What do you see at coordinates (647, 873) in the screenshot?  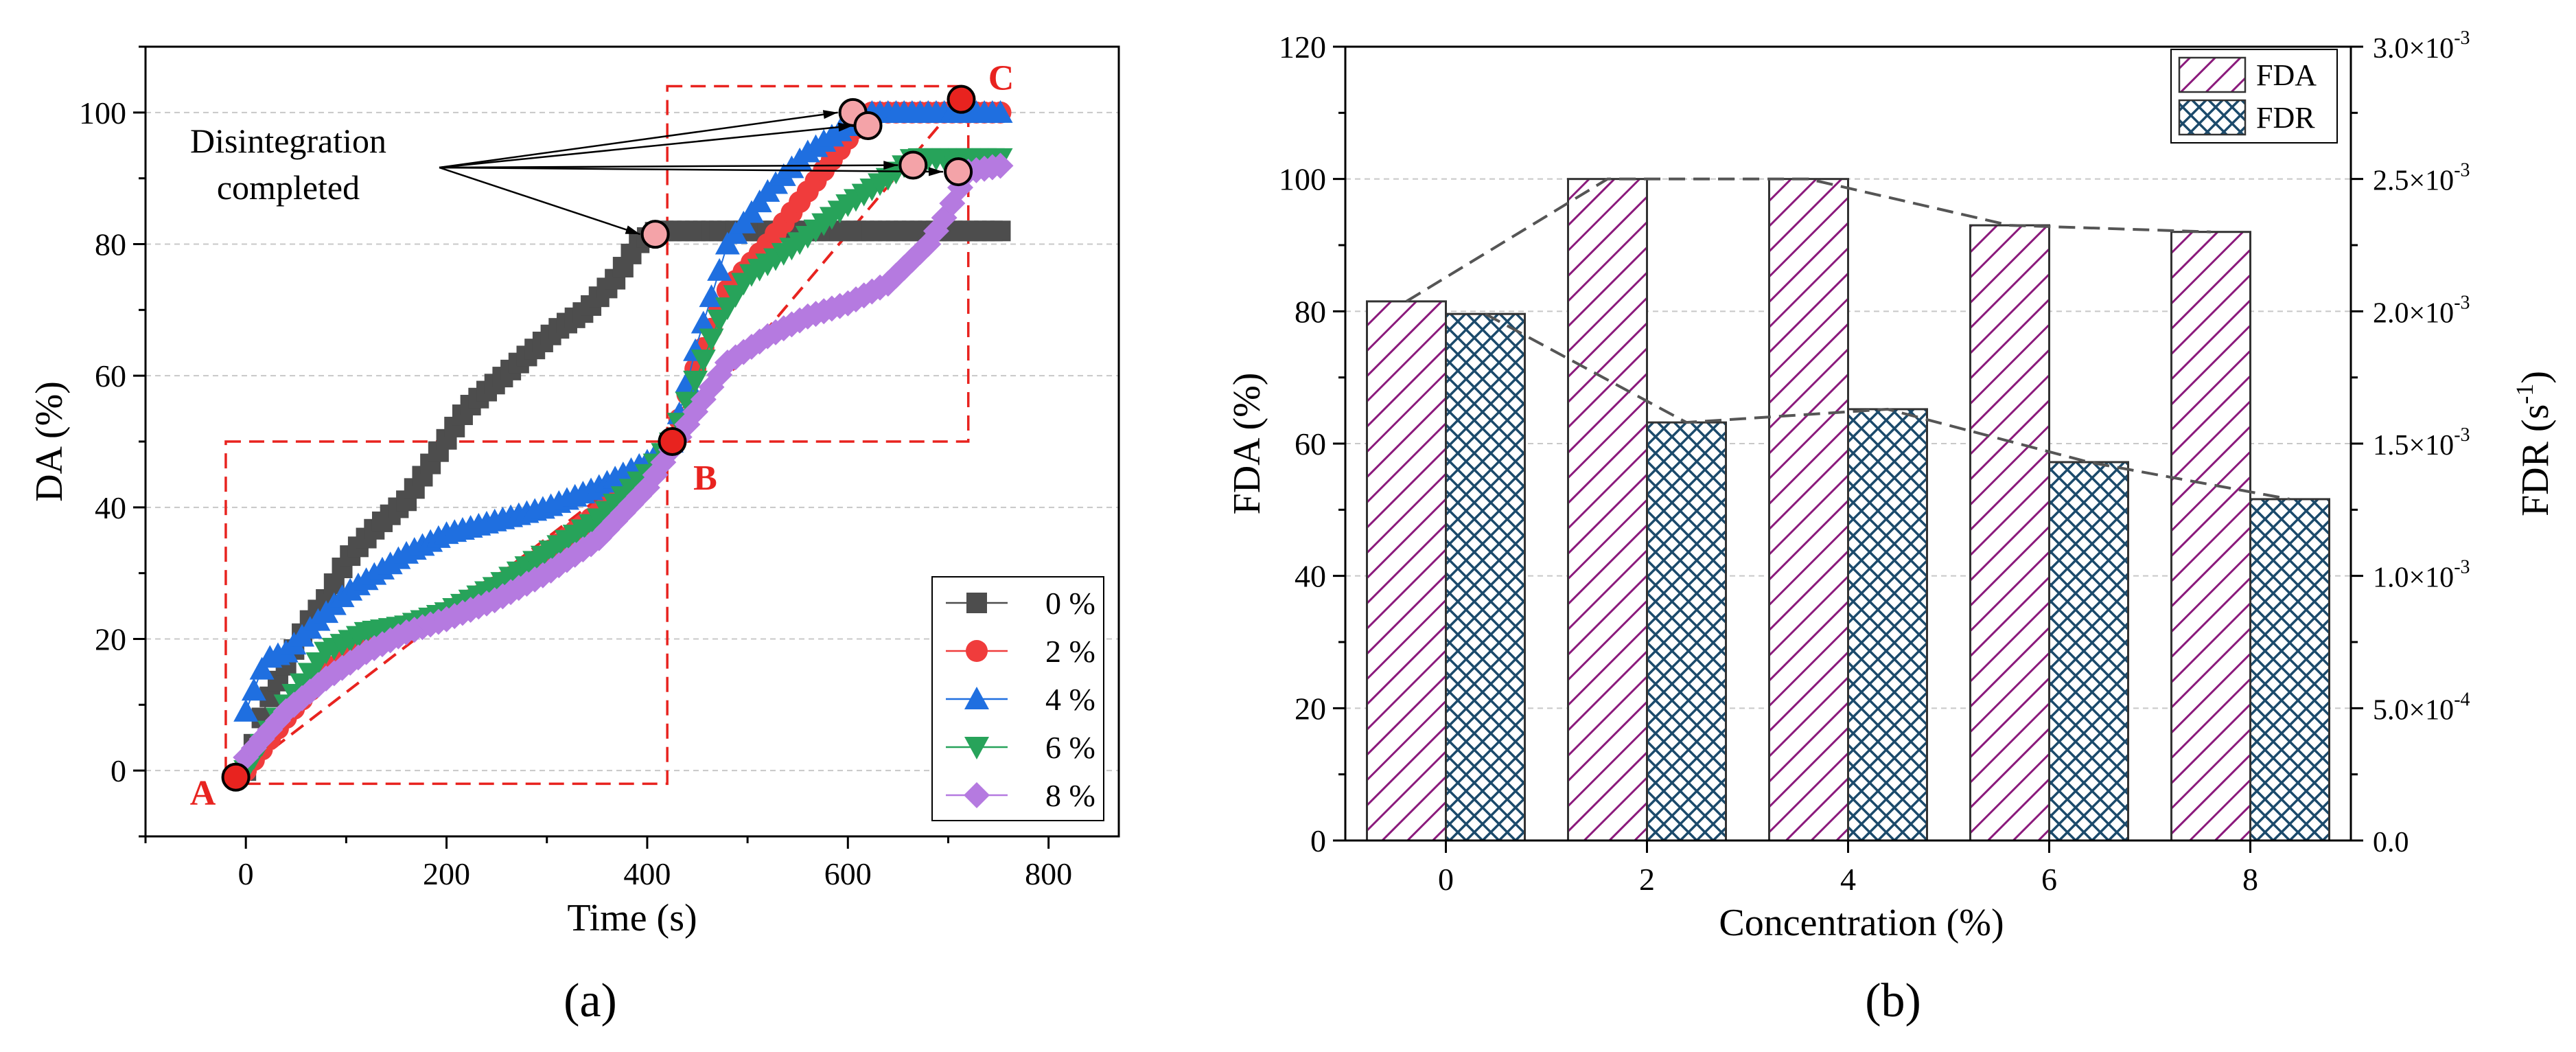 I see `x-tick-label-400: 400` at bounding box center [647, 873].